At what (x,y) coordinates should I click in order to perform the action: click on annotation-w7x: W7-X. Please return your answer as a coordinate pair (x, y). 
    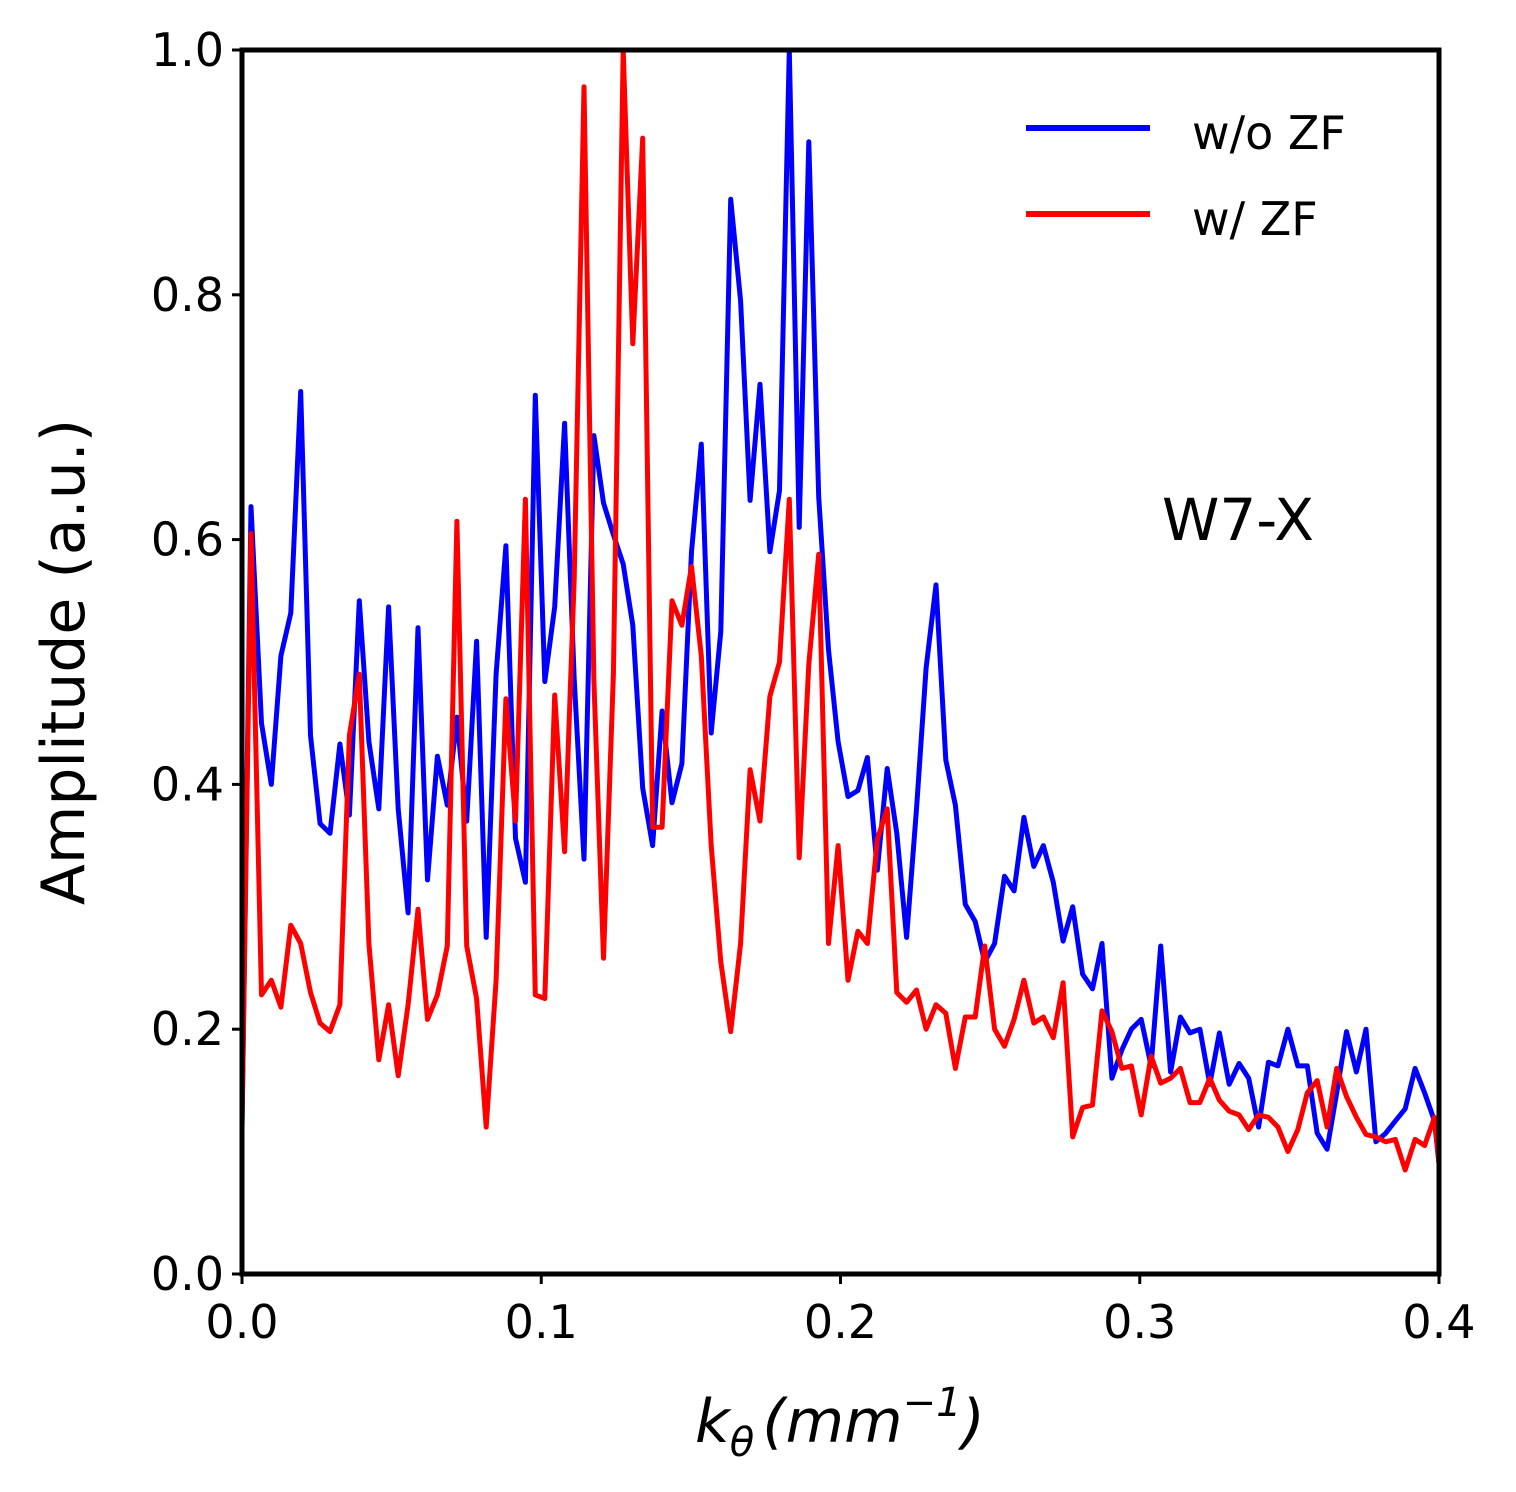
    Looking at the image, I should click on (1238, 520).